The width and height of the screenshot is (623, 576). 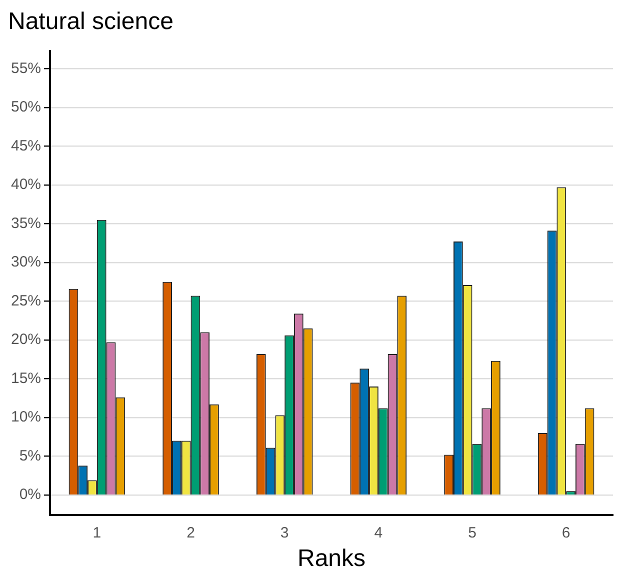 I want to click on x-axis-title: Ranks, so click(x=331, y=558).